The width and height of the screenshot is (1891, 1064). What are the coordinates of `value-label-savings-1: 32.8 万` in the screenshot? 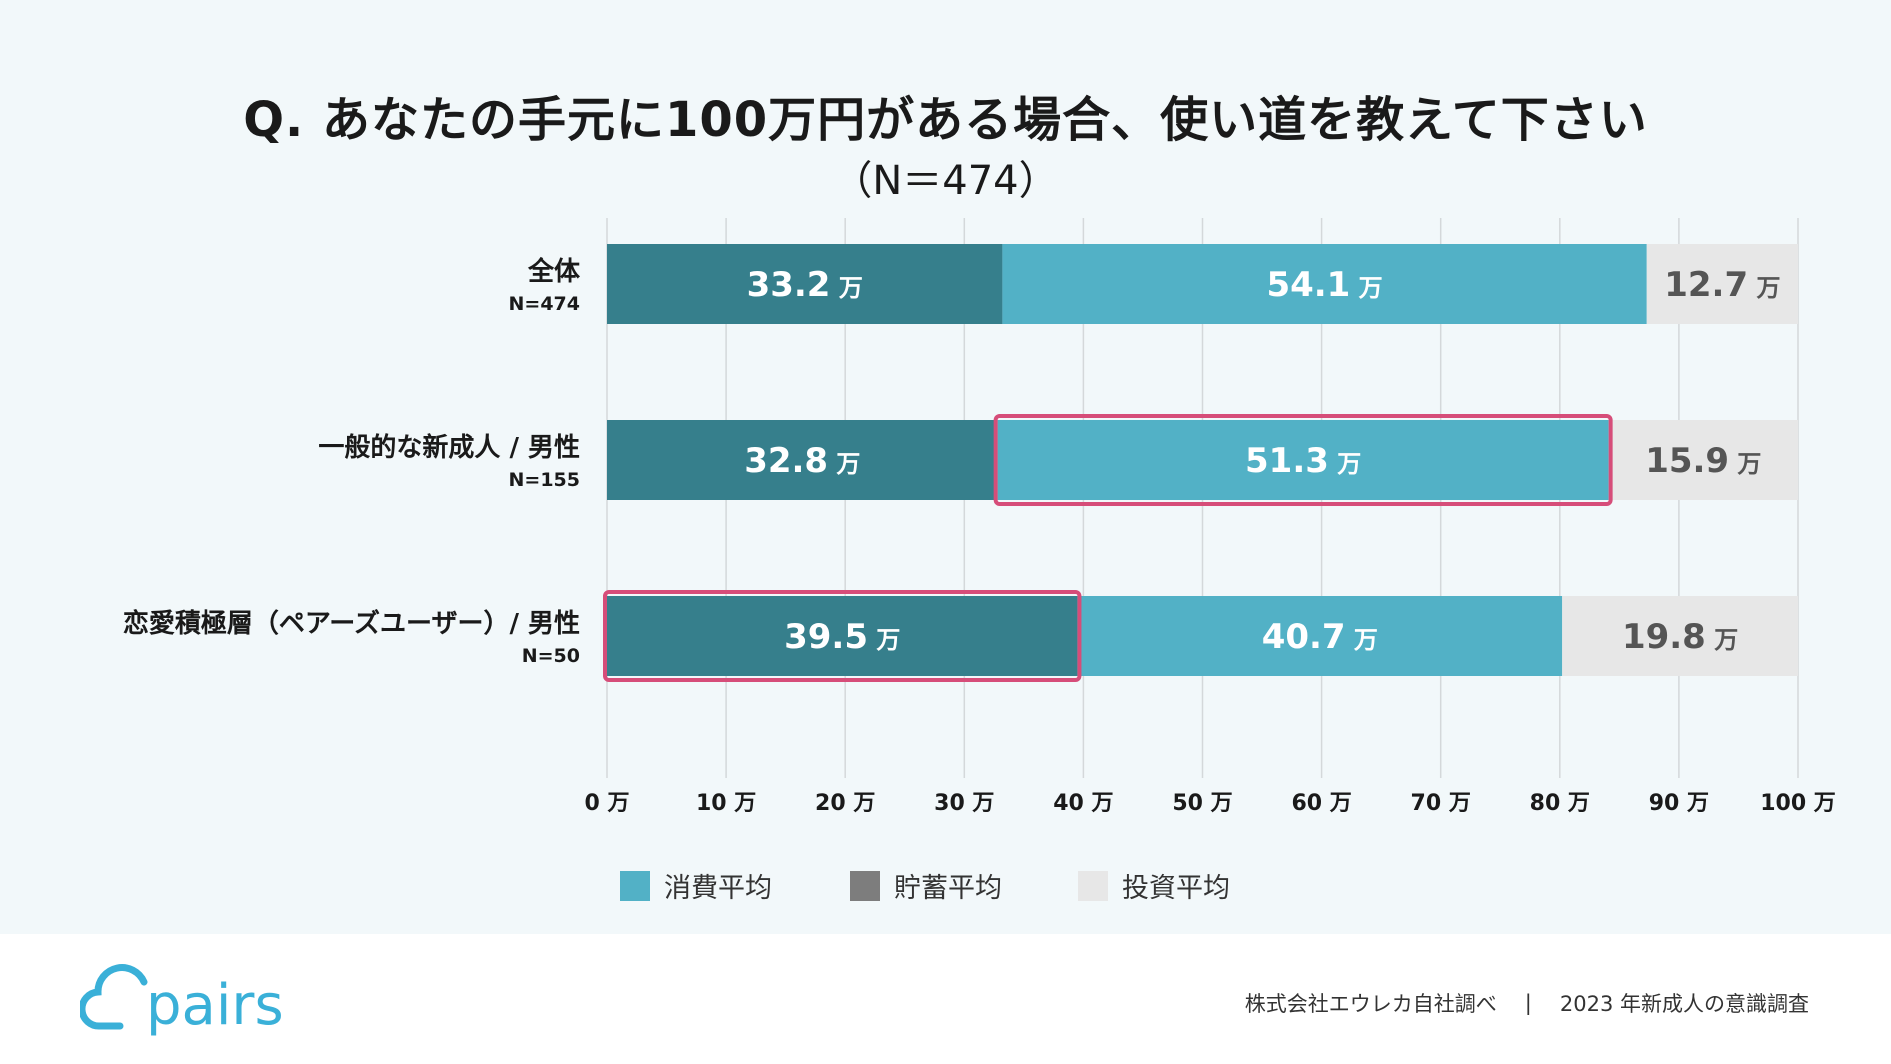 It's located at (802, 461).